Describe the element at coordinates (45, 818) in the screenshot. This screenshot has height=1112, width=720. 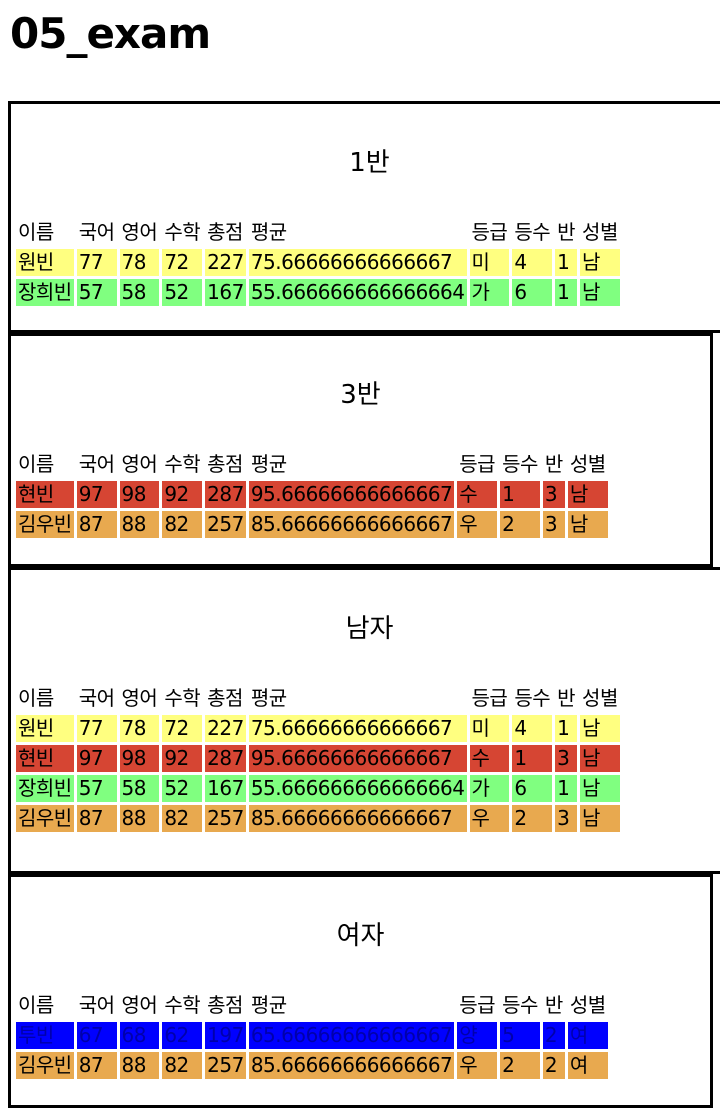
I see `cell-name: 김우빈` at that location.